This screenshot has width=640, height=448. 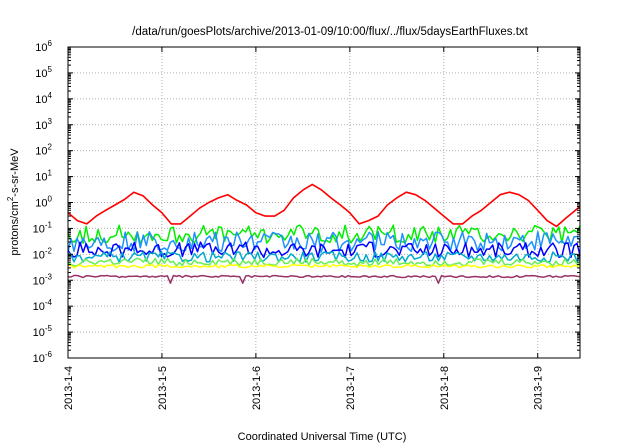 I want to click on y-tick-exponent: 3, so click(x=50, y=121).